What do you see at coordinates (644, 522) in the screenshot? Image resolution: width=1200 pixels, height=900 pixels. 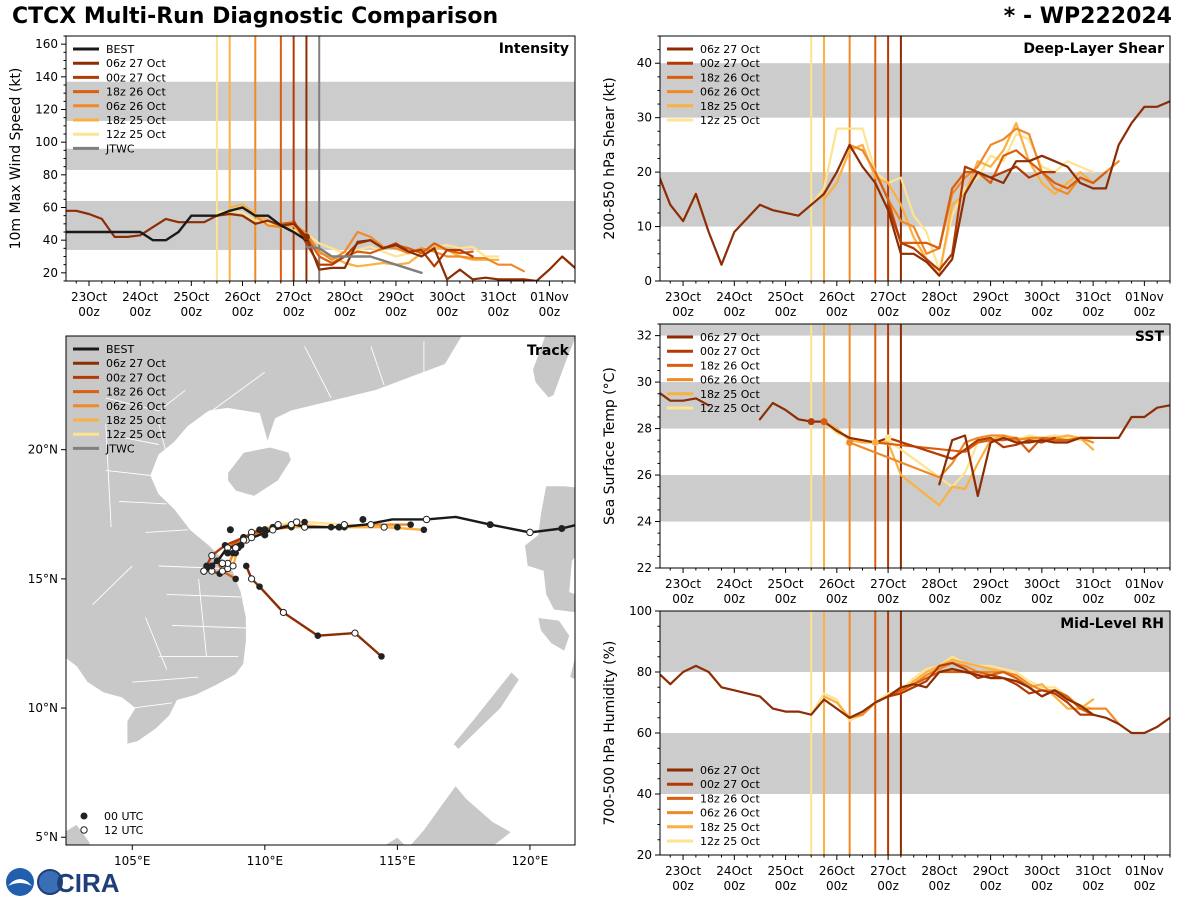 I see `y-tick-label: 24` at bounding box center [644, 522].